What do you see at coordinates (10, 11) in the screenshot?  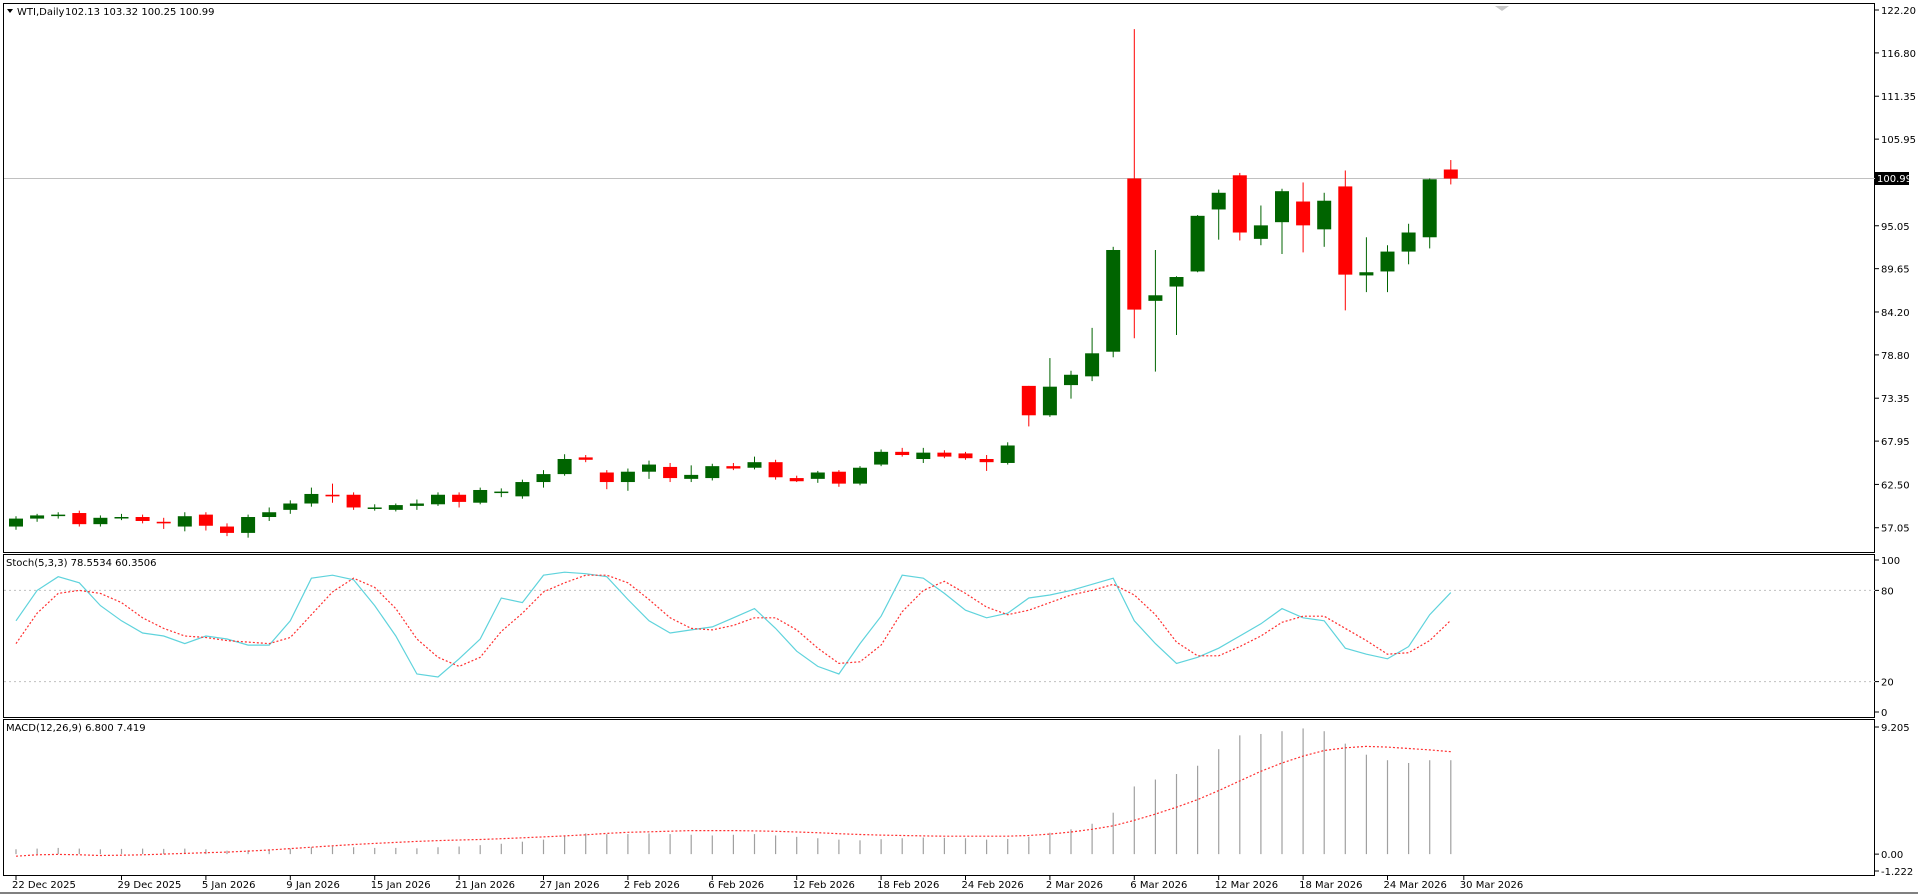 I see `triangle-down-icon` at bounding box center [10, 11].